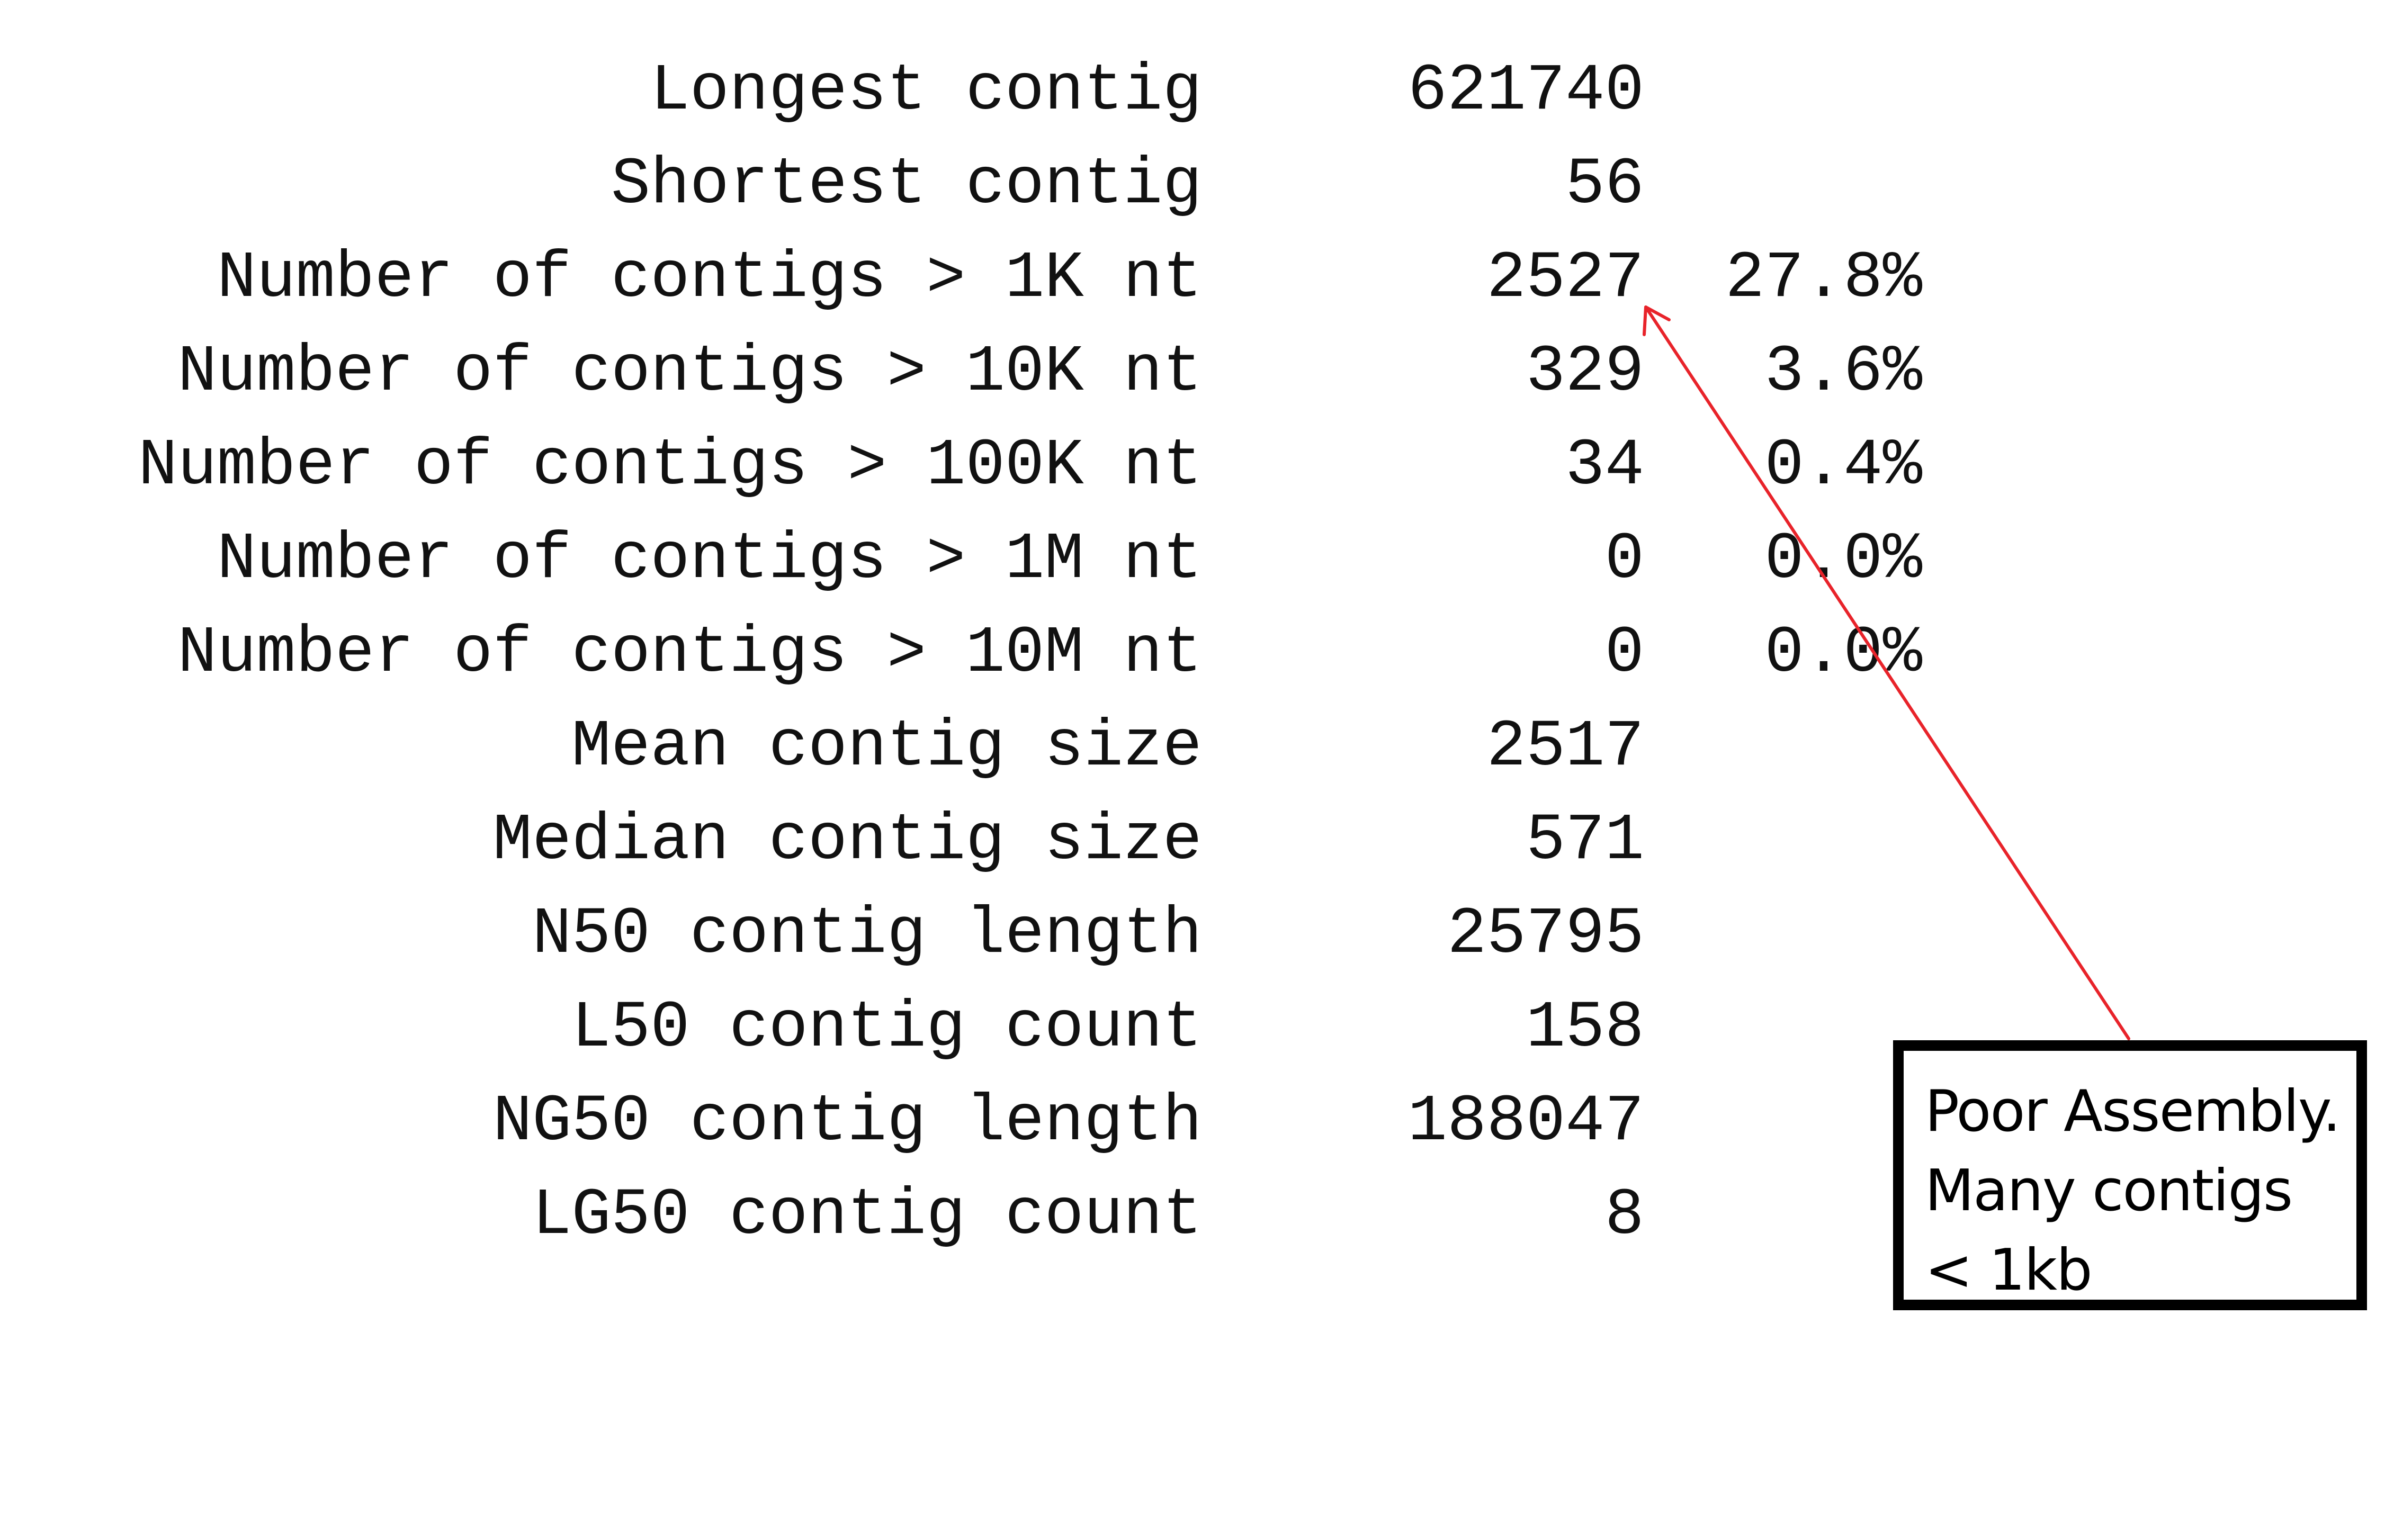 This screenshot has height=1540, width=2385. I want to click on stat-row: Median contig size 571, so click(980, 841).